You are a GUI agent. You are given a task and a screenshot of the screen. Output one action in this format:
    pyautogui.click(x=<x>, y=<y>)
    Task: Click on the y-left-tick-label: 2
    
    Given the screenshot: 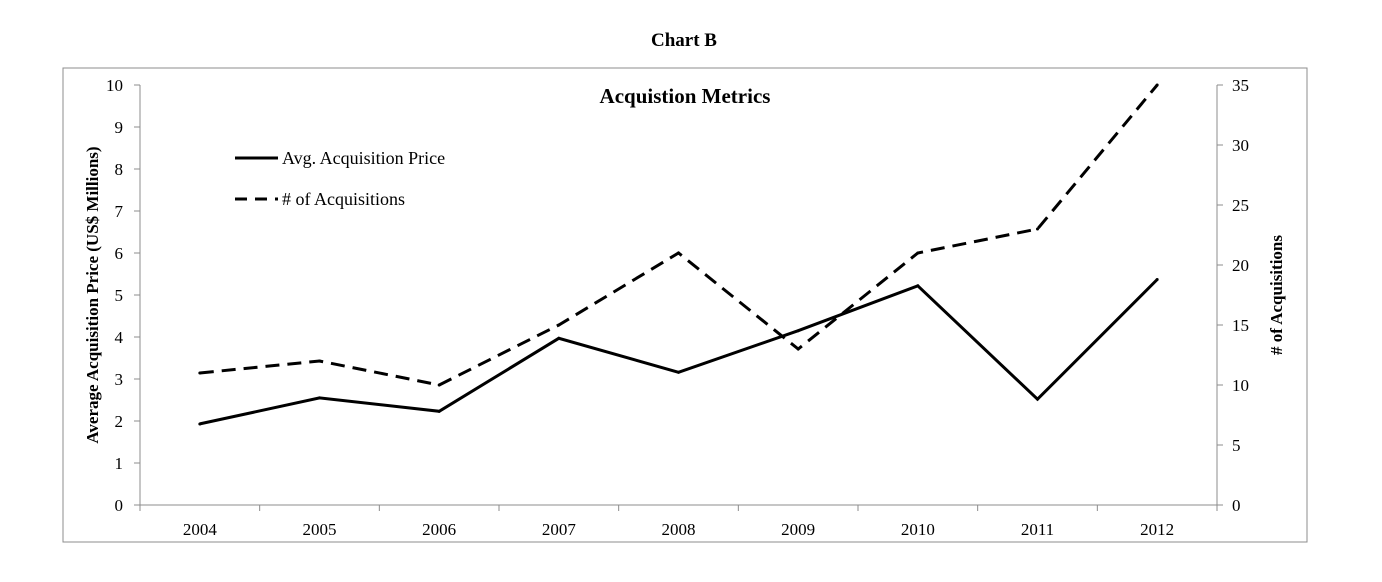 What is the action you would take?
    pyautogui.click(x=119, y=421)
    